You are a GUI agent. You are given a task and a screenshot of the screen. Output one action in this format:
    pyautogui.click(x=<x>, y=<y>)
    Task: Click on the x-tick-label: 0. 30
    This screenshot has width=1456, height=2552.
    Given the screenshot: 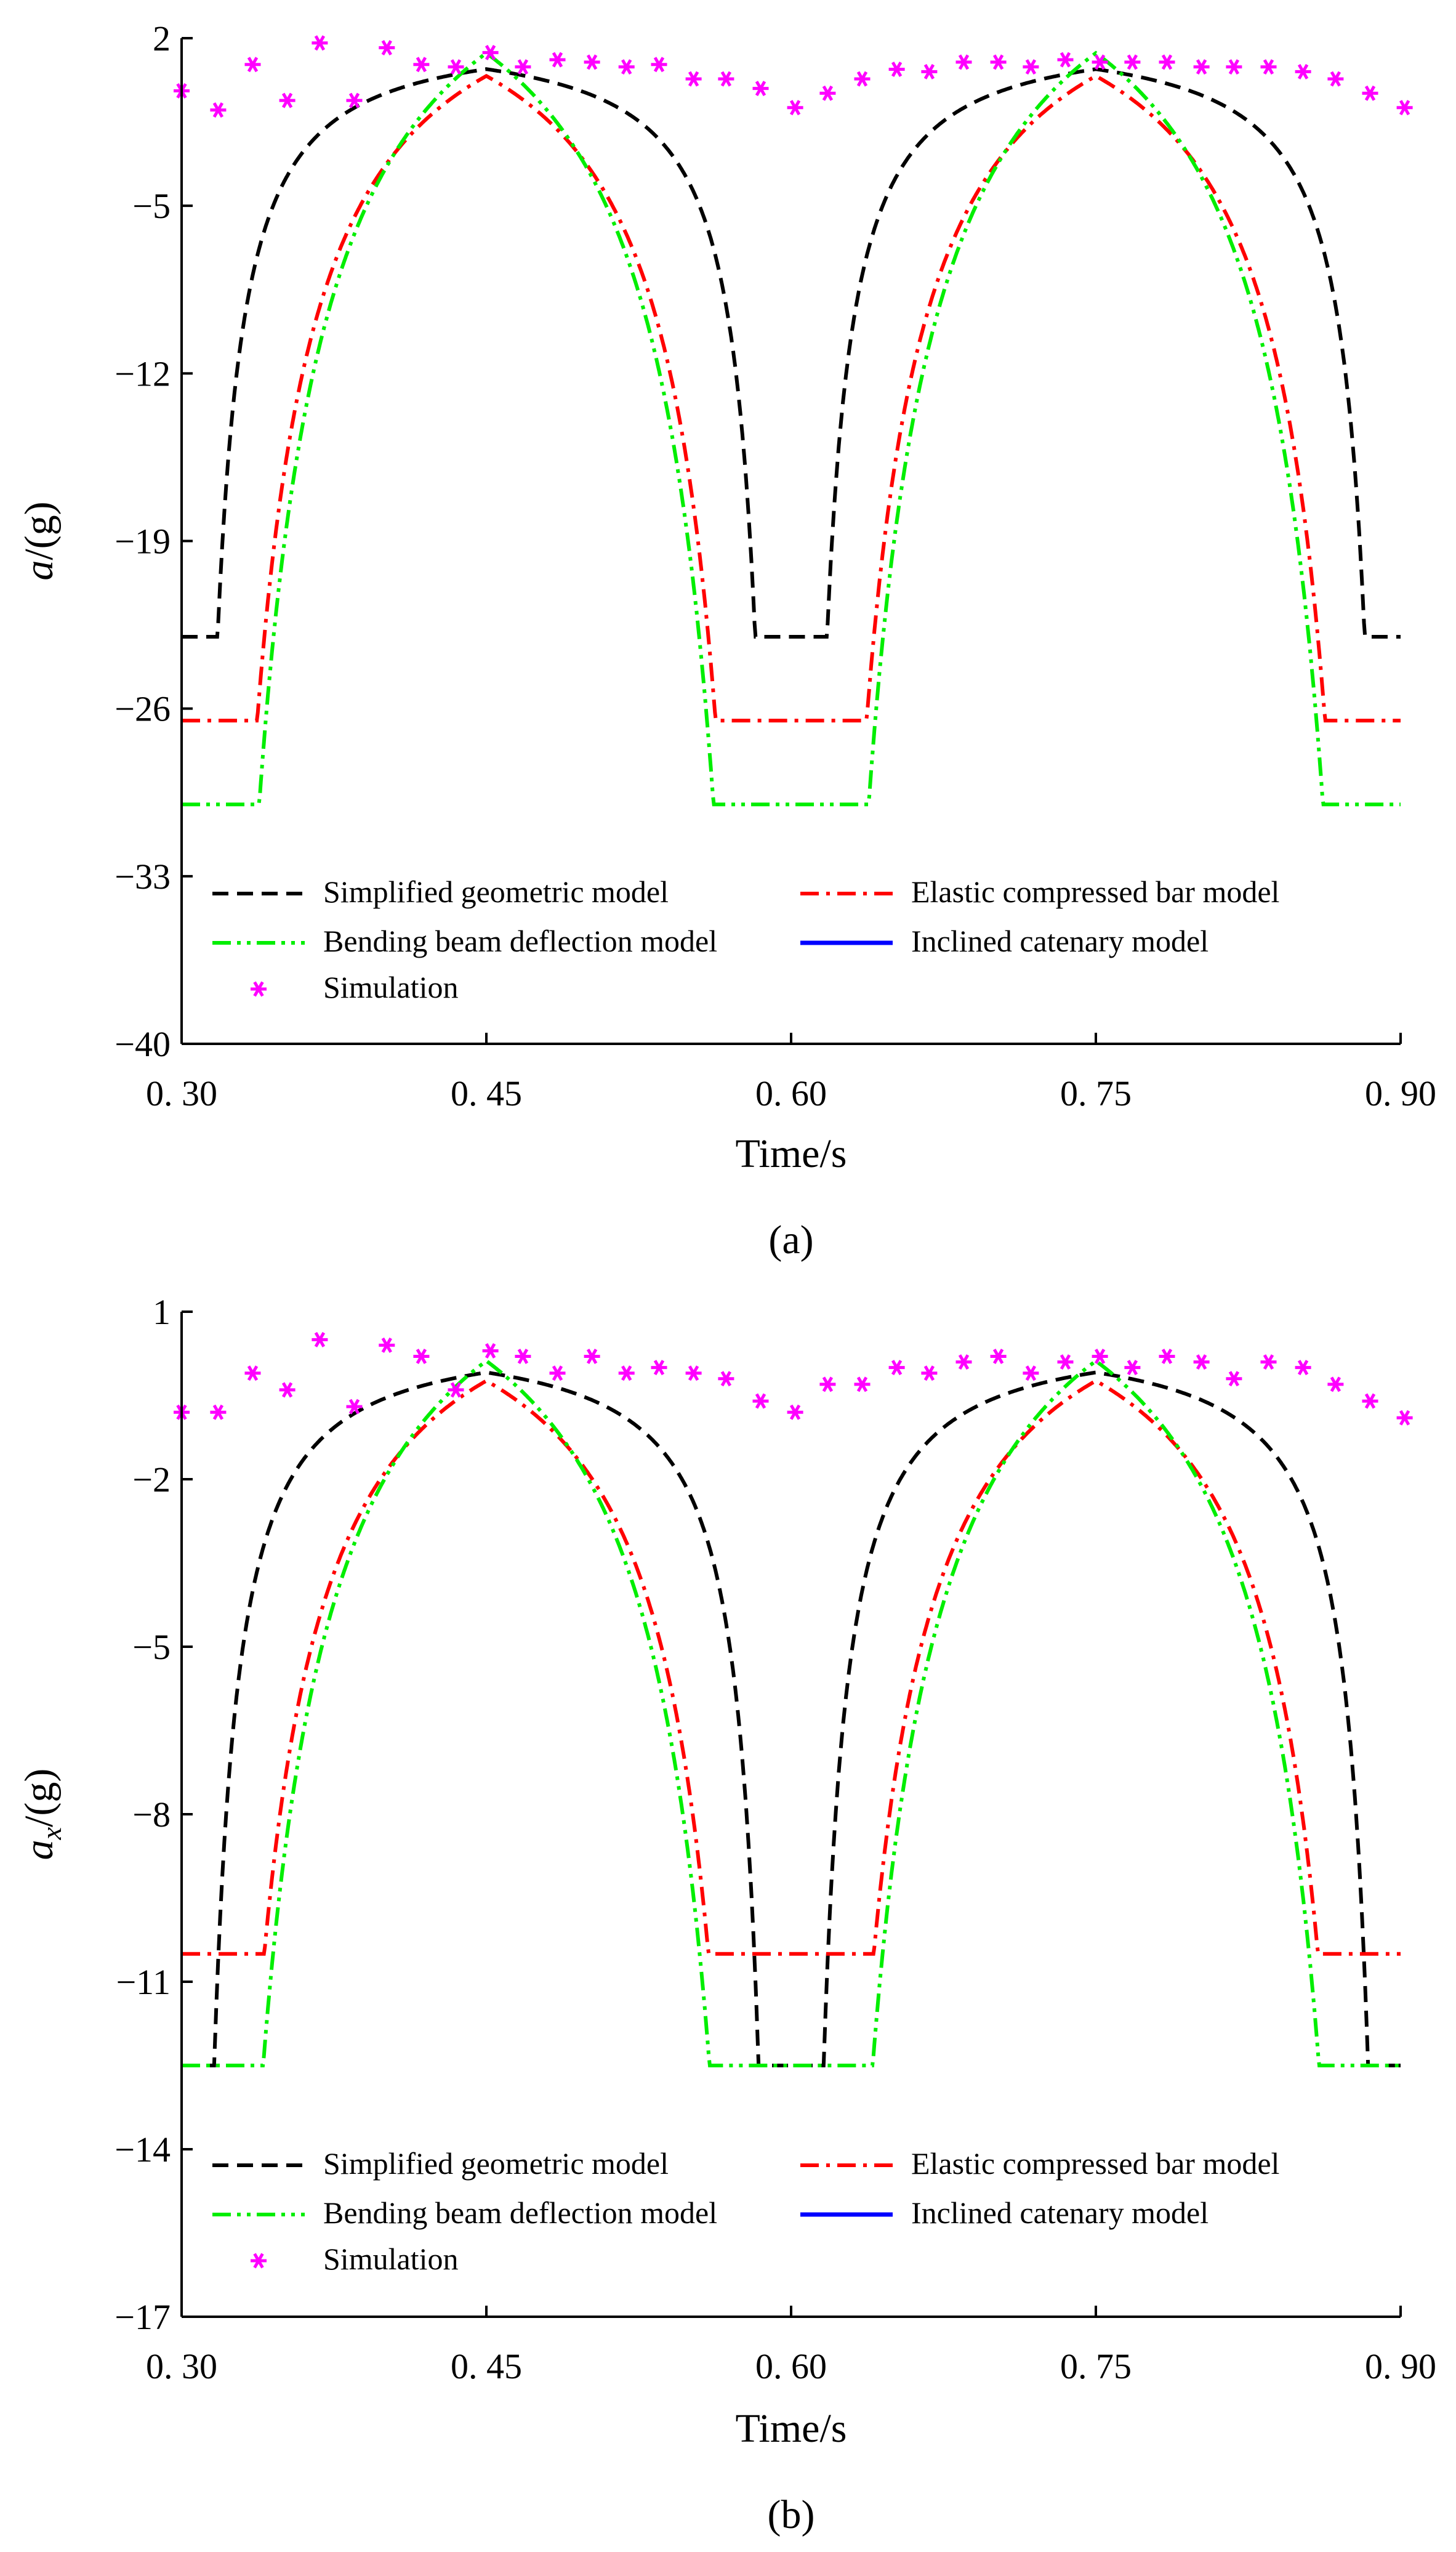 What is the action you would take?
    pyautogui.click(x=181, y=1093)
    